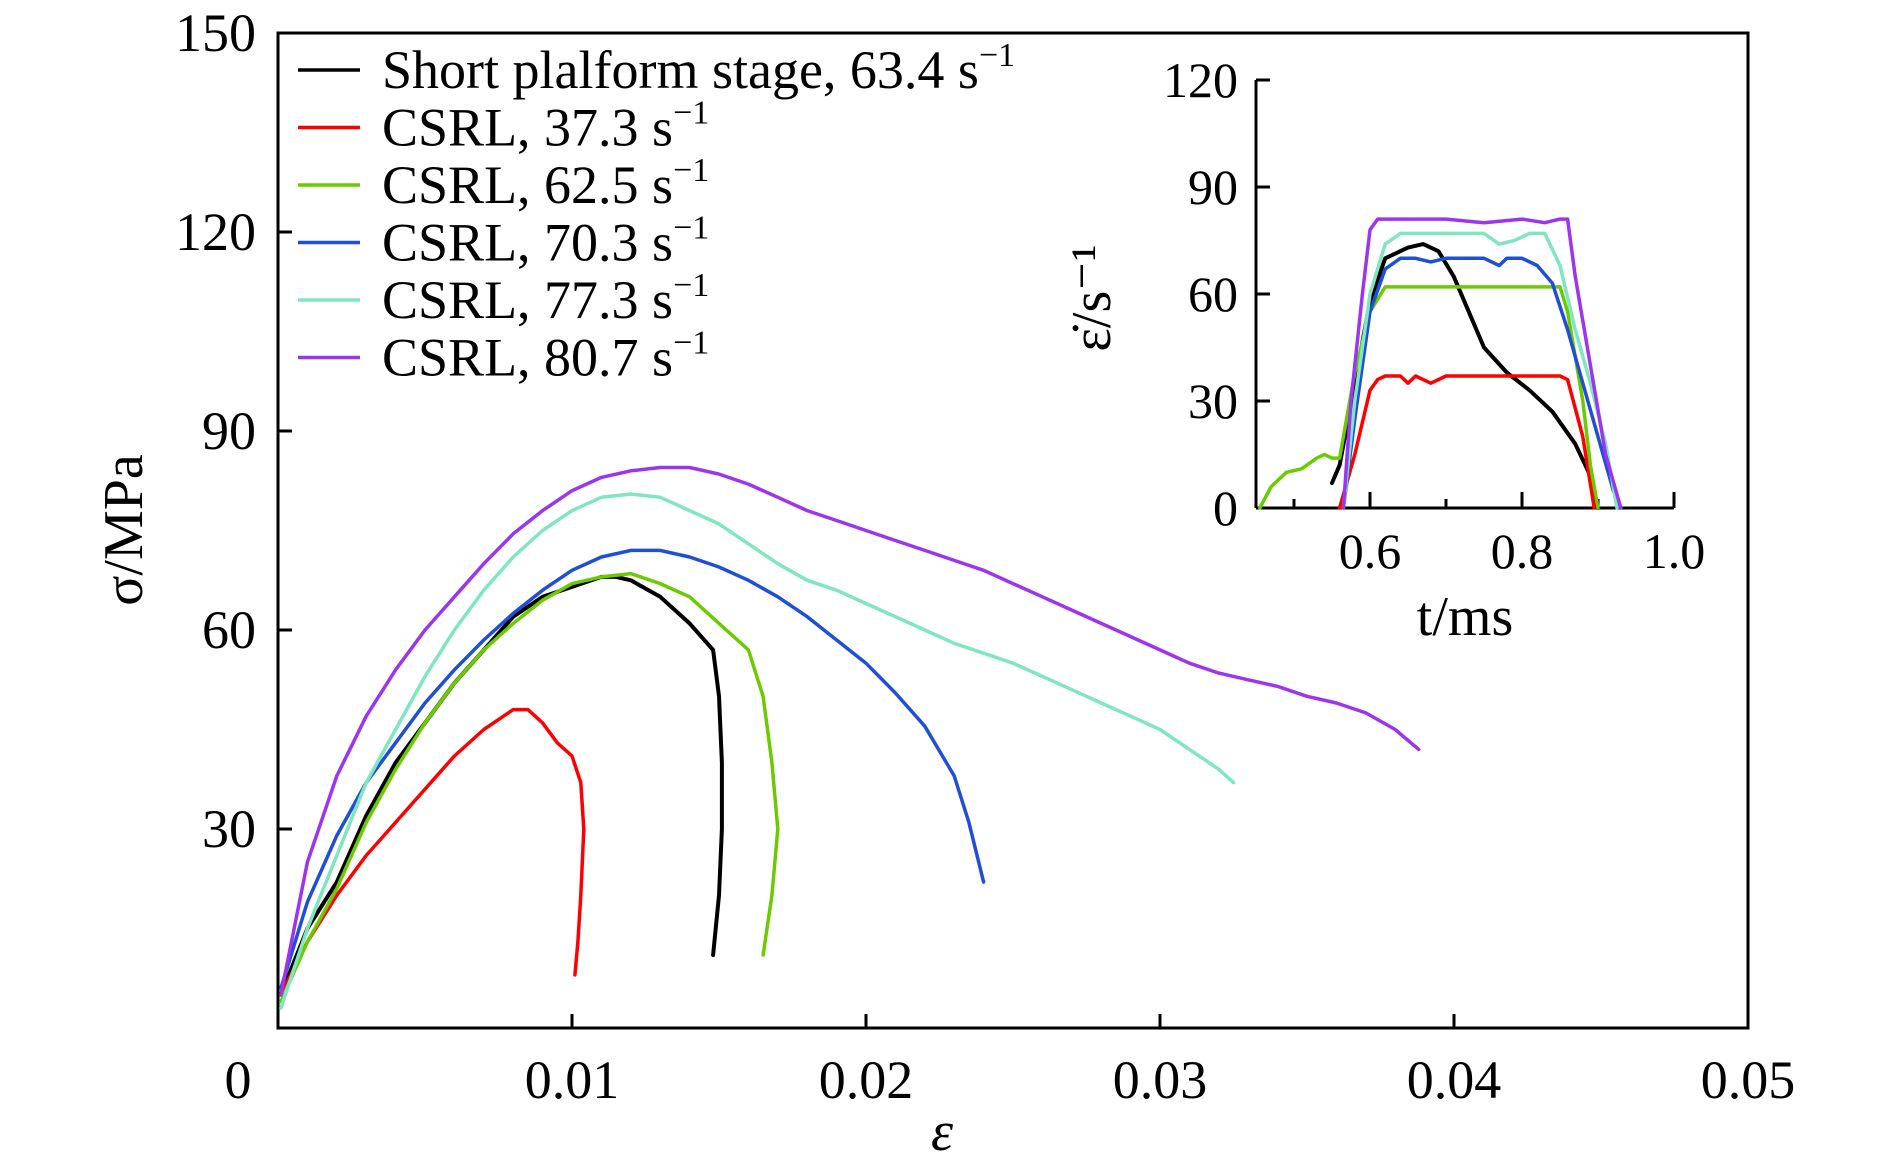  Describe the element at coordinates (1200, 80) in the screenshot. I see `inset-y-tick-label: 120` at that location.